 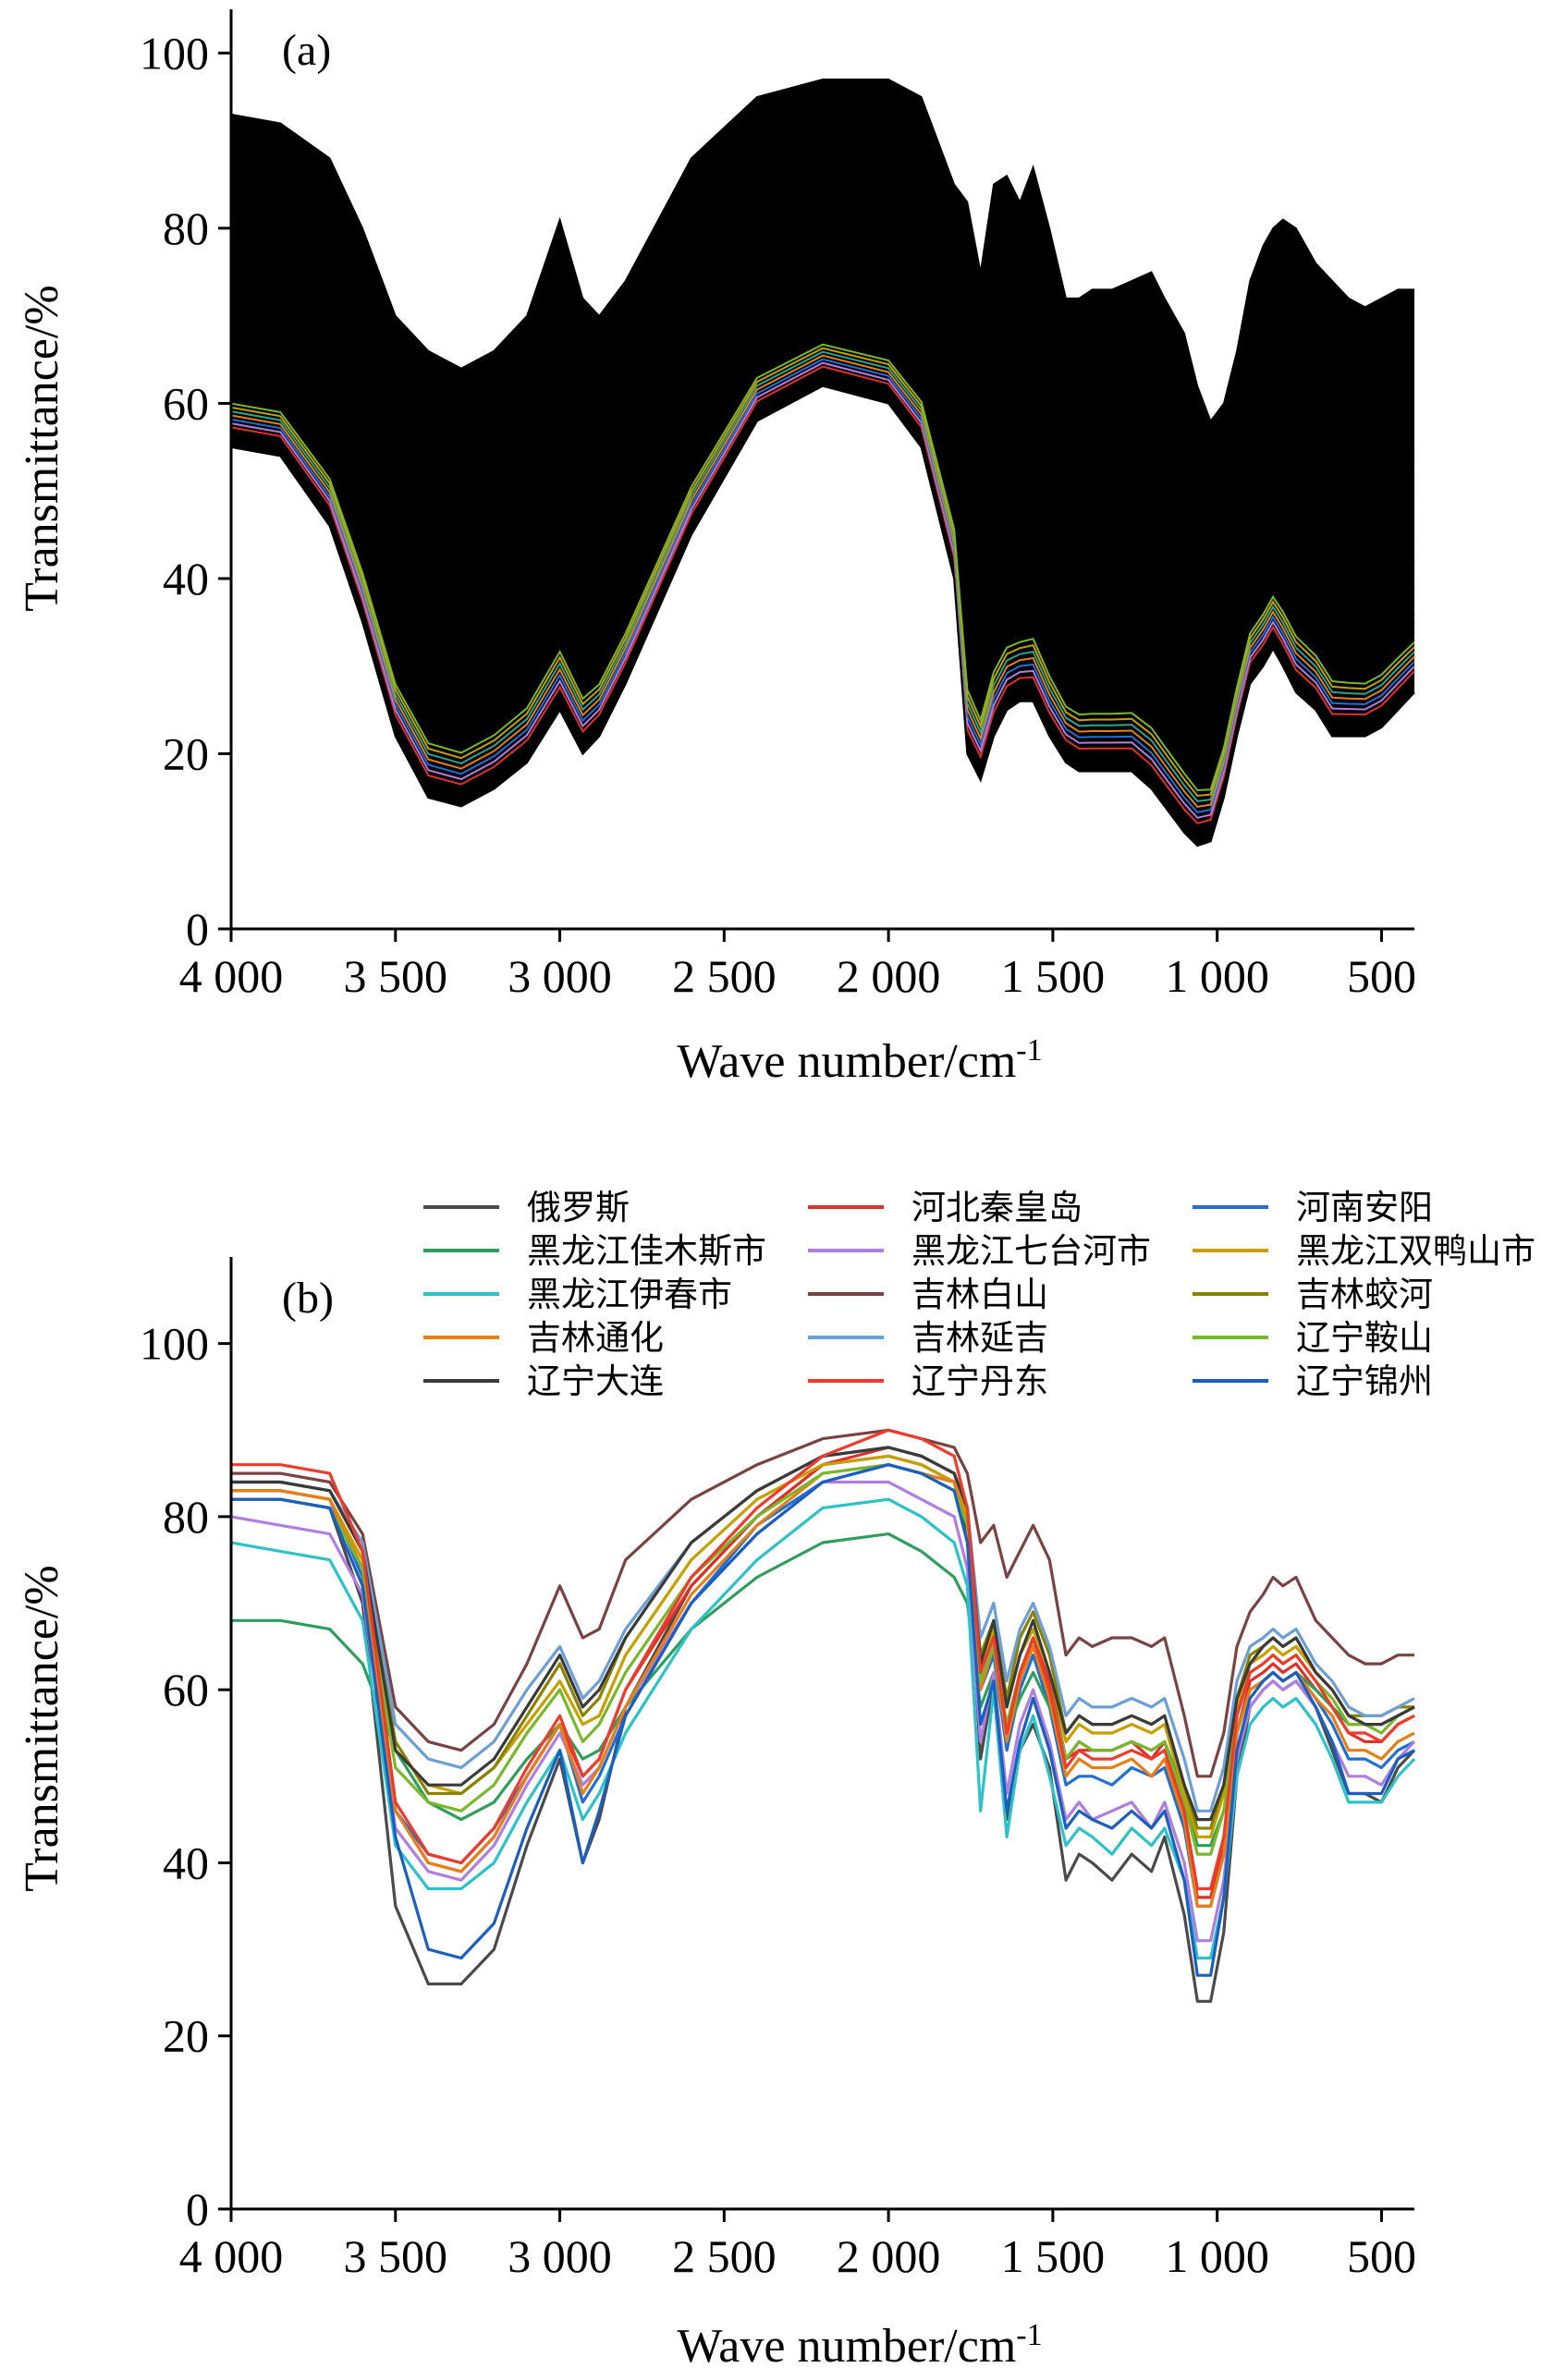 I want to click on panel-a-x-axis-label-text: Wave number/cm, so click(x=846, y=1061).